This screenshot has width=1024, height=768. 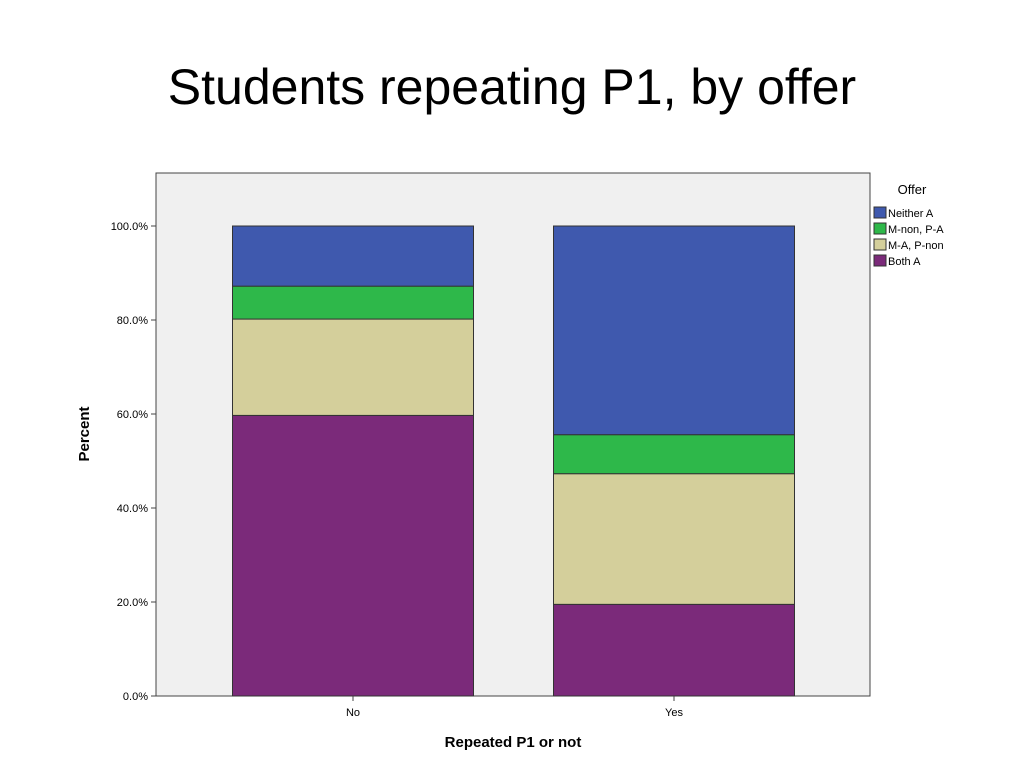 I want to click on bar-no-both-a, so click(x=353, y=555).